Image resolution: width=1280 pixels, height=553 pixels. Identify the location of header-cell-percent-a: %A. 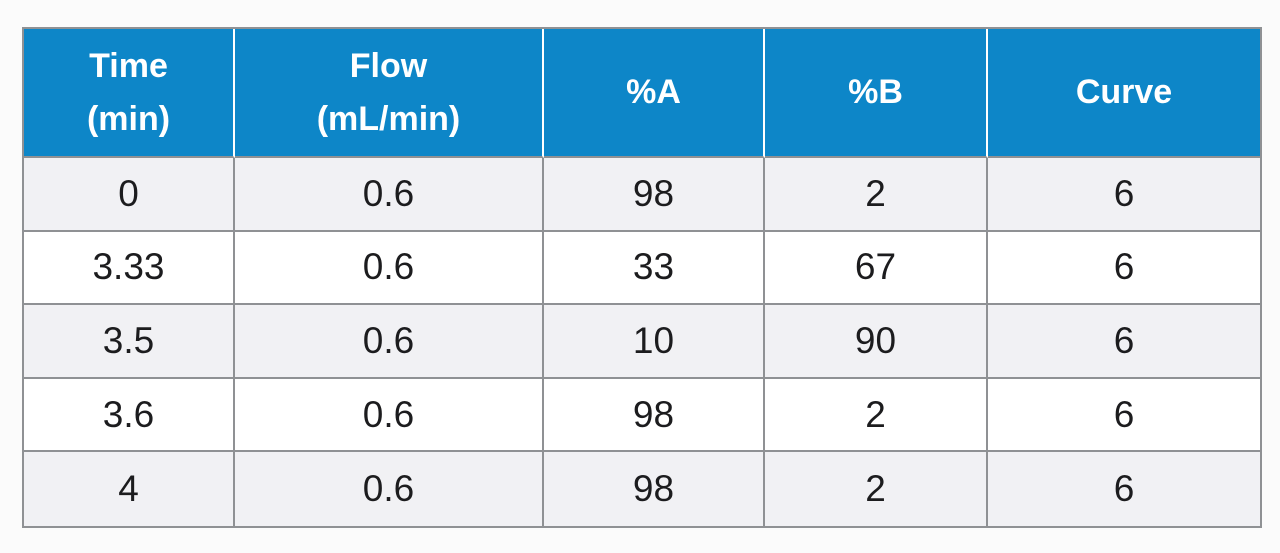
(654, 93).